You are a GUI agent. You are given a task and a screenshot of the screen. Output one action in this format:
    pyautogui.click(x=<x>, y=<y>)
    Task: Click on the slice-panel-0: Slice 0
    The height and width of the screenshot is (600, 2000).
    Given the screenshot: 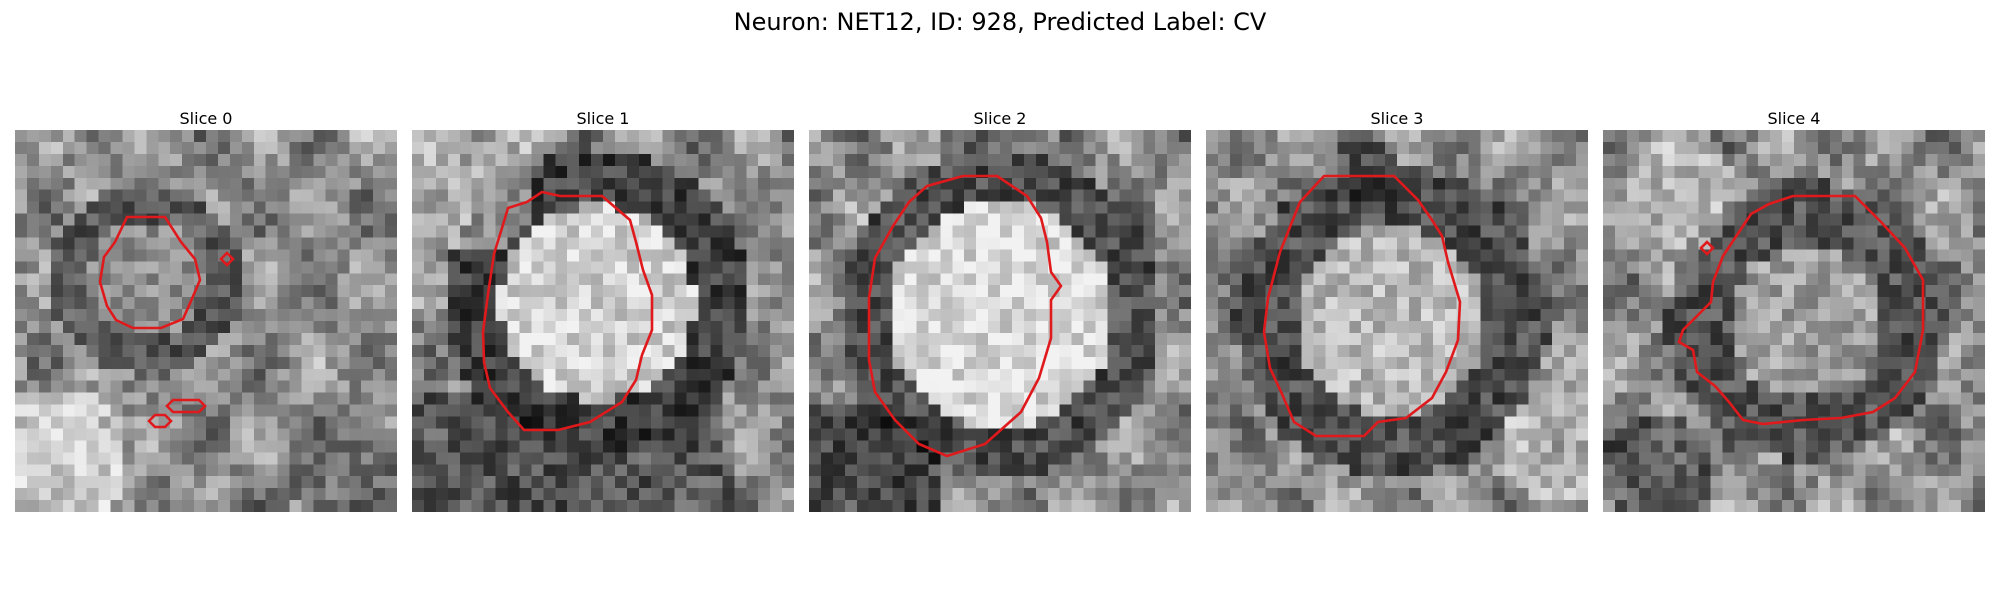 What is the action you would take?
    pyautogui.click(x=206, y=310)
    